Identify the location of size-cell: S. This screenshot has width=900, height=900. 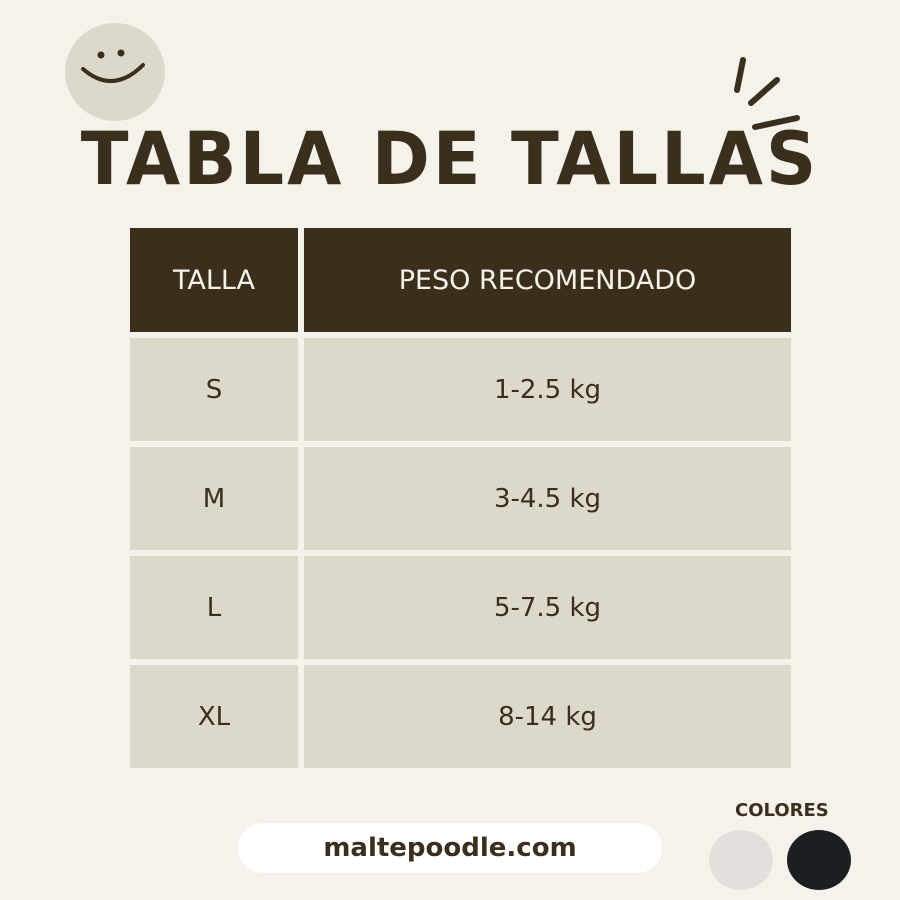
(214, 389).